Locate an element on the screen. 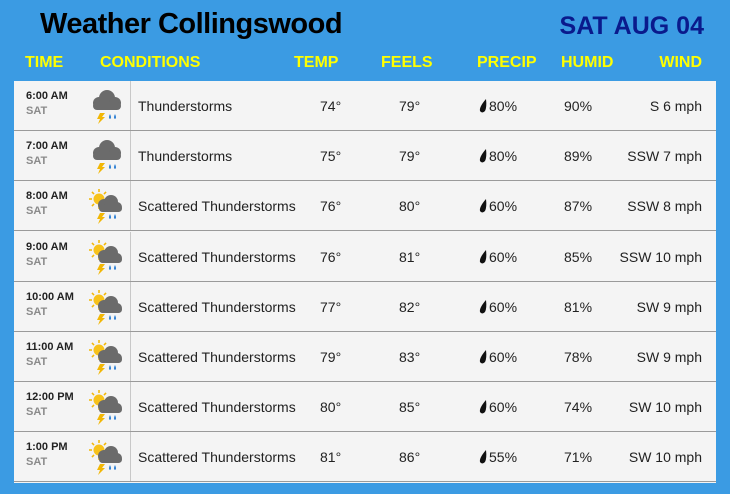  time: 9:00 AM is located at coordinates (47, 246).